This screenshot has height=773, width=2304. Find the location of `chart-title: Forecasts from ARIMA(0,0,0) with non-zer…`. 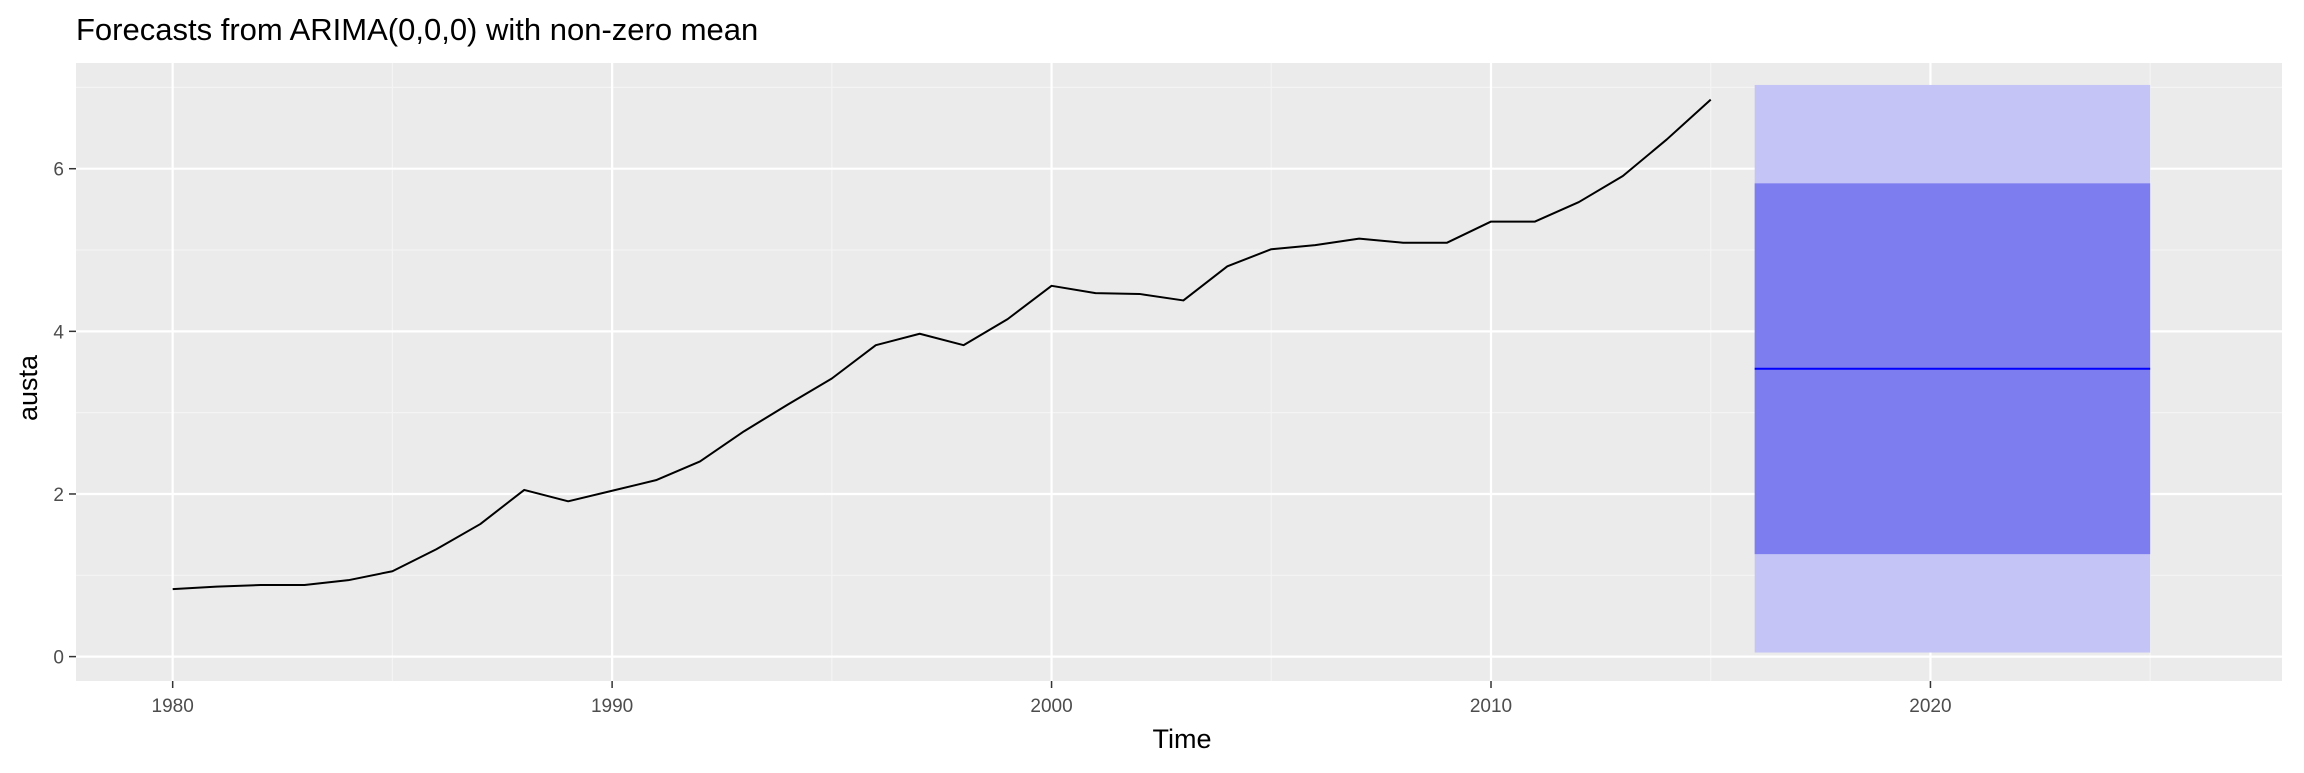

chart-title: Forecasts from ARIMA(0,0,0) with non-zer… is located at coordinates (417, 29).